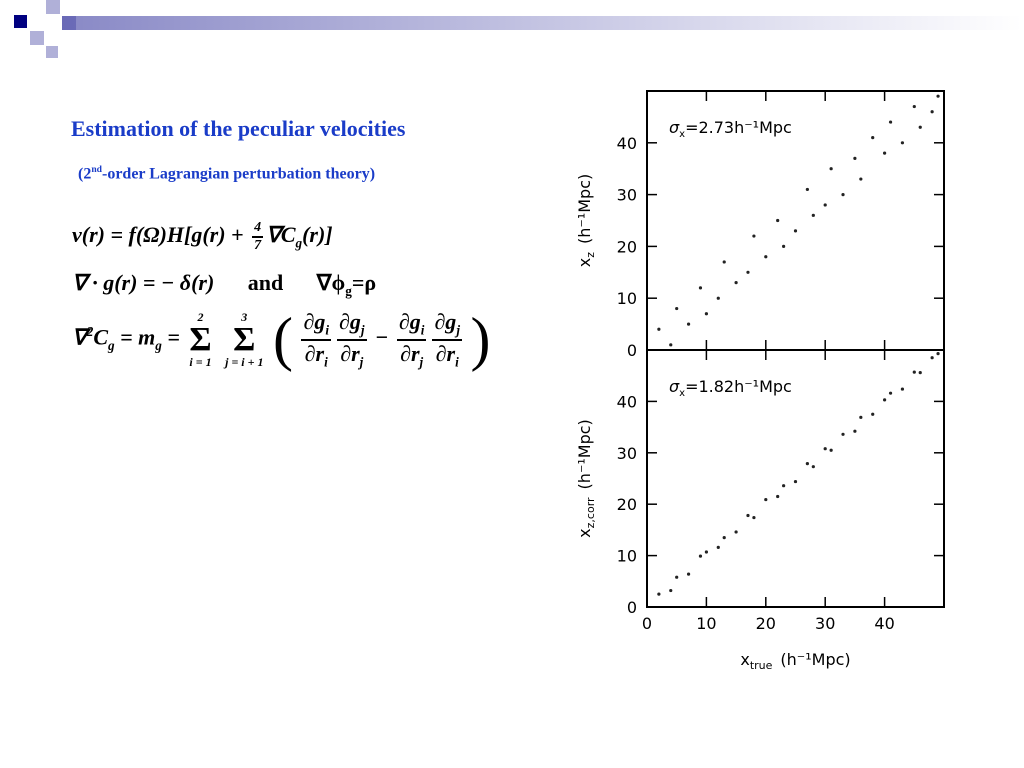 The width and height of the screenshot is (1024, 768). I want to click on fraction: ∂gi ∂rj, so click(411, 339).